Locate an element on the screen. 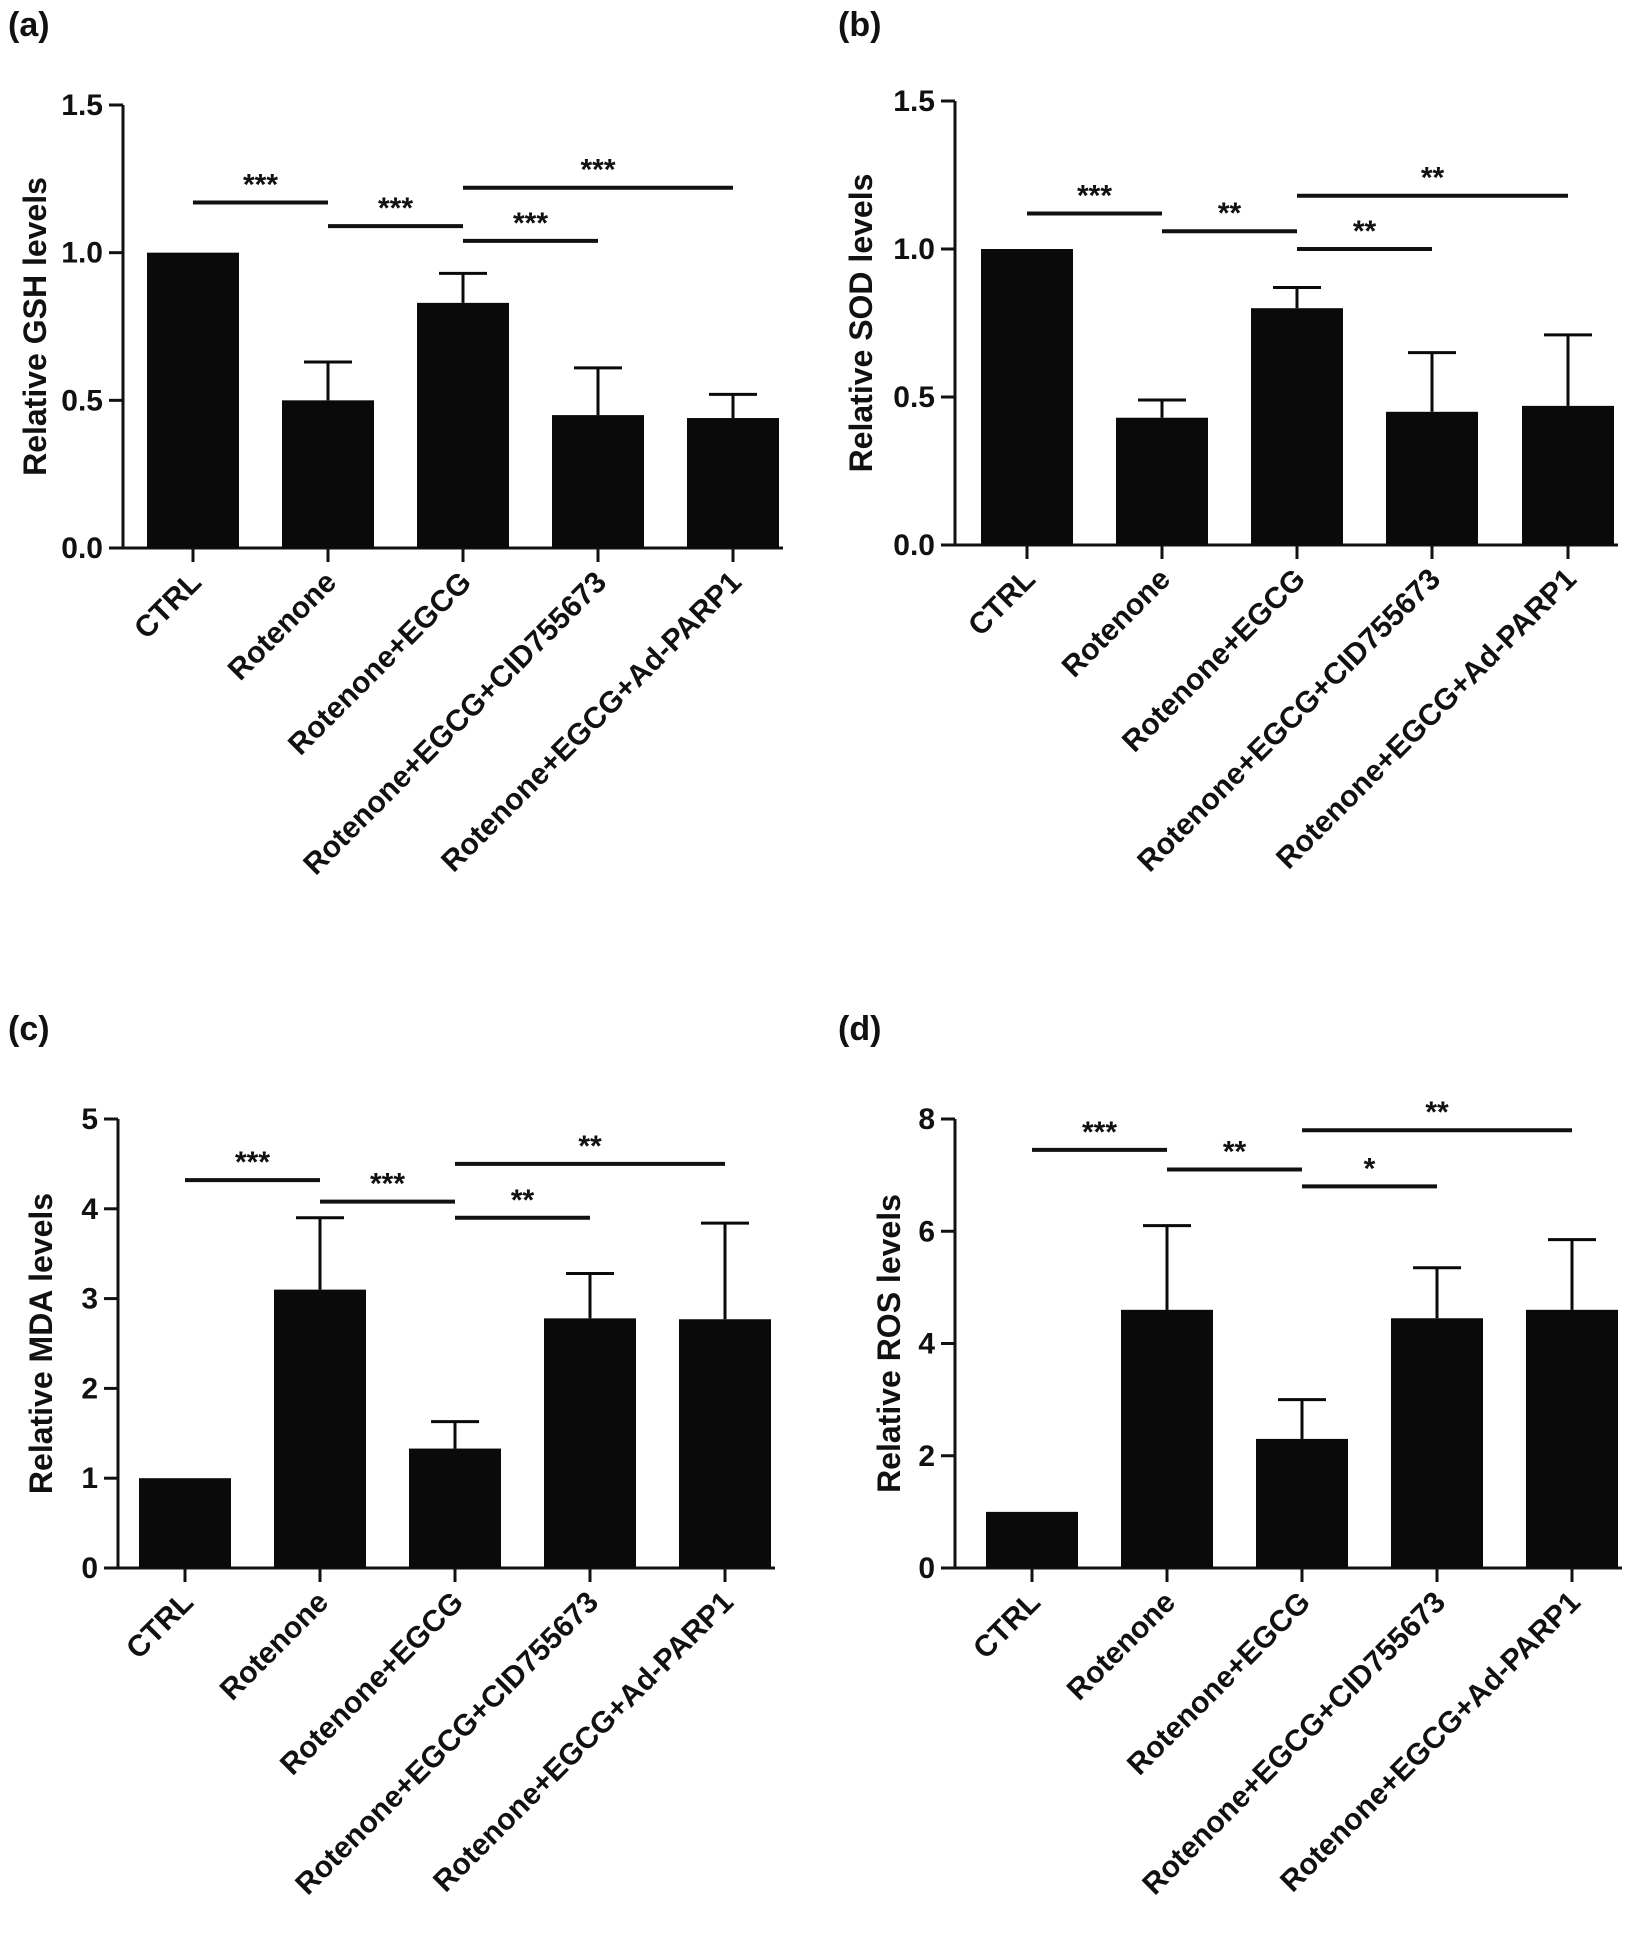 The width and height of the screenshot is (1644, 1950). panel-letter: (a) is located at coordinates (29, 25).